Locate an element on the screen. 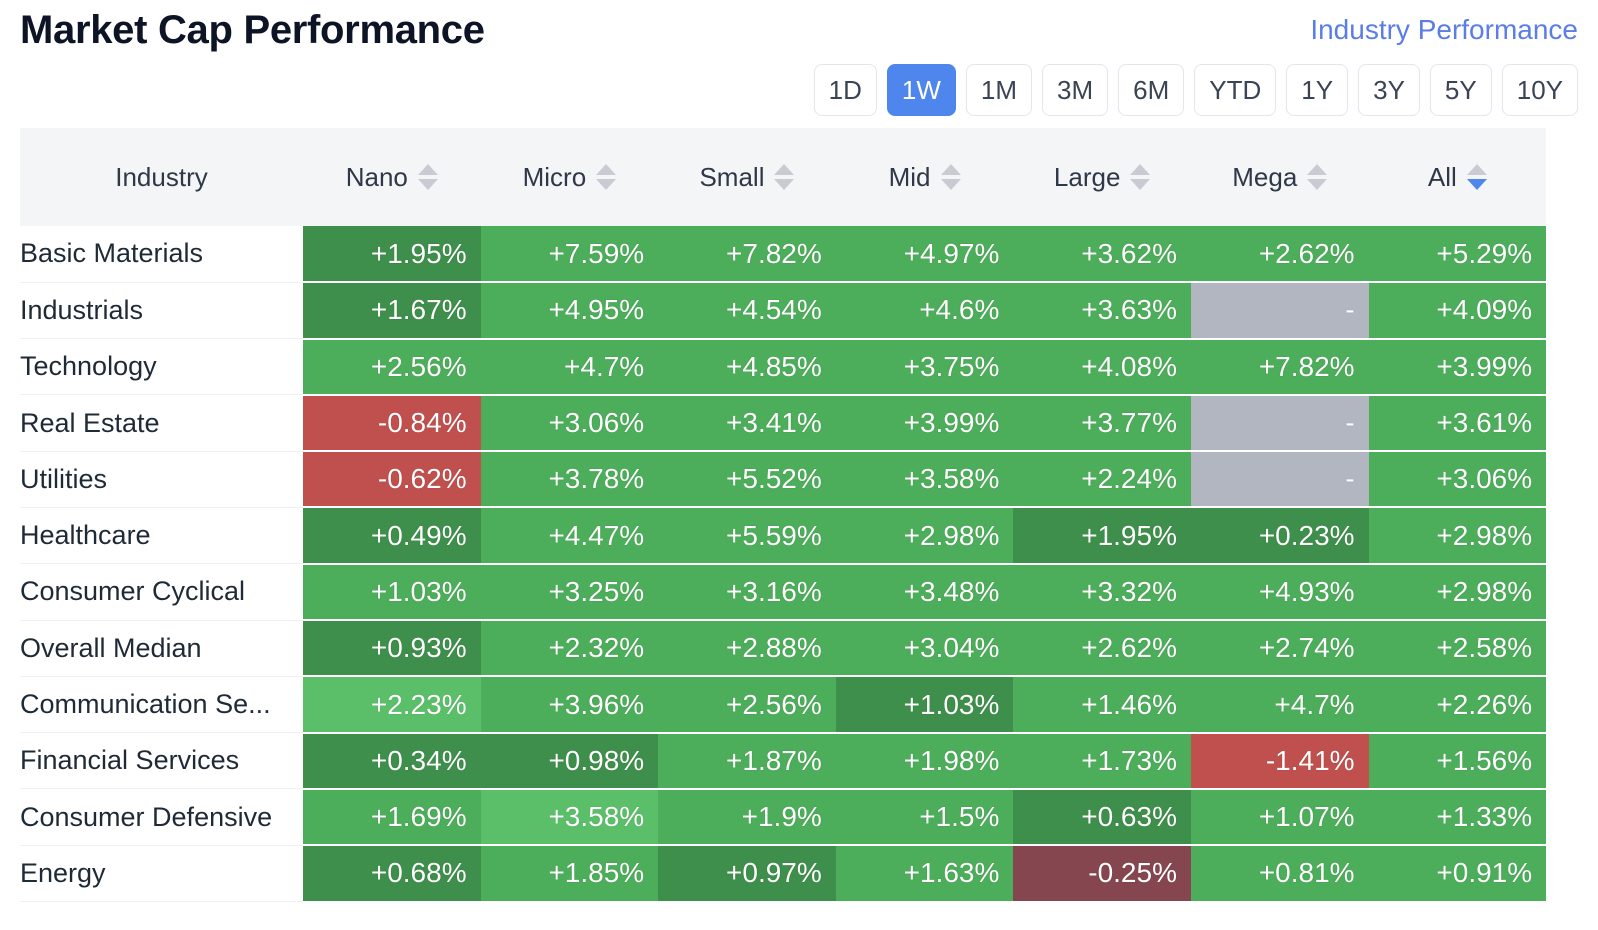  column-header-mega: Mega is located at coordinates (1279, 177).